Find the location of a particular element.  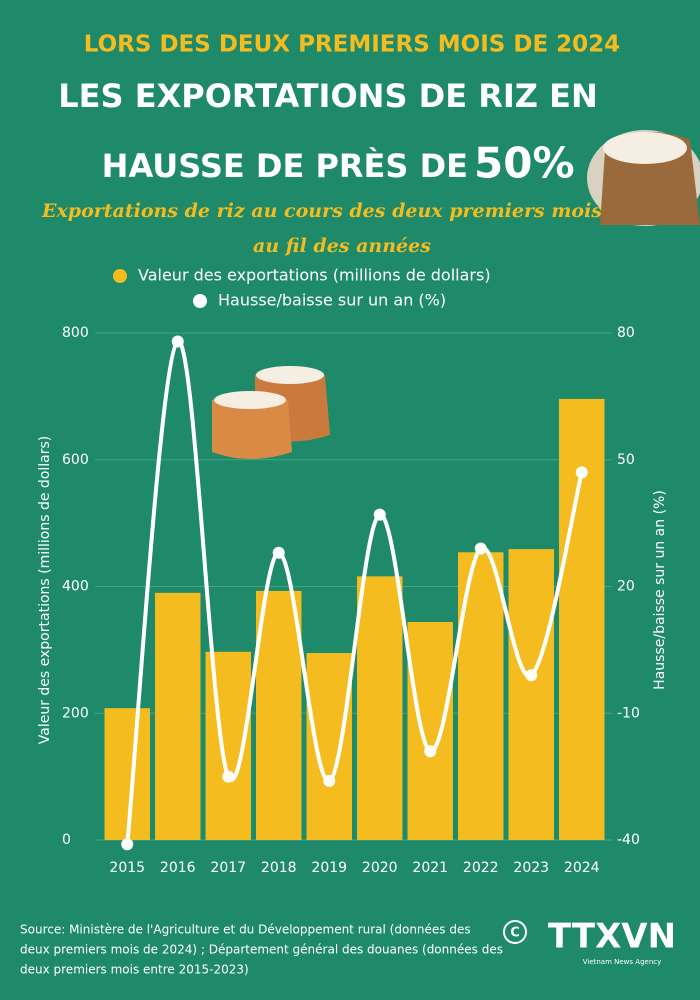

y2-axis-title: Hausse/baisse sur un an (%) is located at coordinates (660, 590).